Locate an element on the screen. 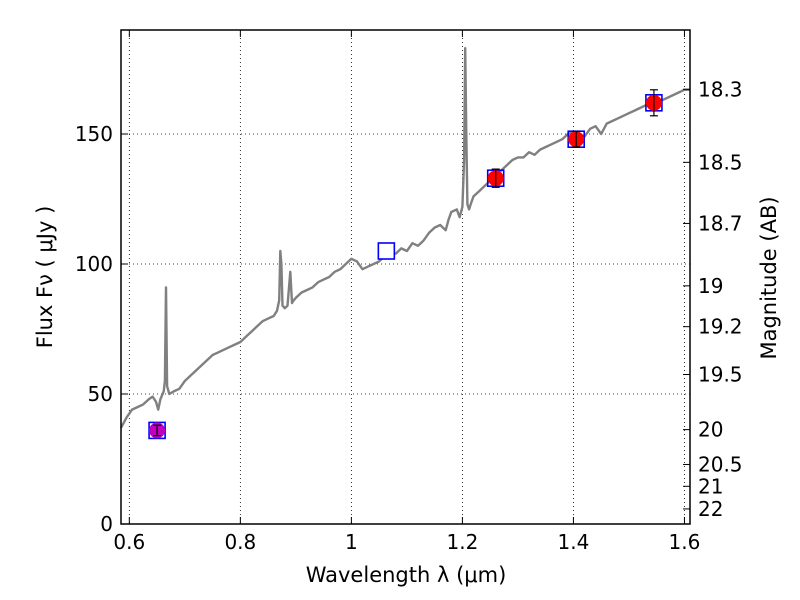  point-box is located at coordinates (386, 251).